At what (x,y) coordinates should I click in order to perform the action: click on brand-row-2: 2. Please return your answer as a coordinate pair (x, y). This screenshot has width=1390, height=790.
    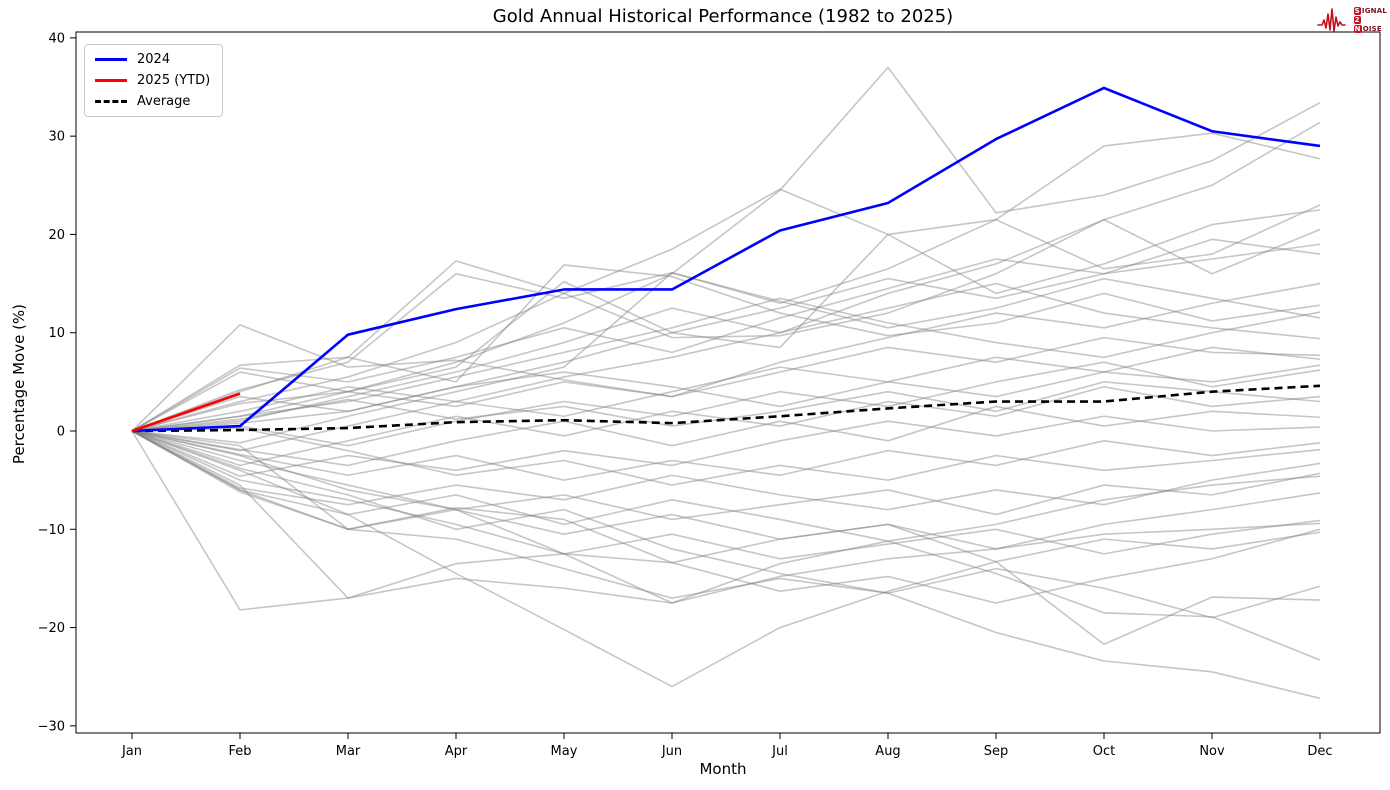
    Looking at the image, I should click on (1370, 20).